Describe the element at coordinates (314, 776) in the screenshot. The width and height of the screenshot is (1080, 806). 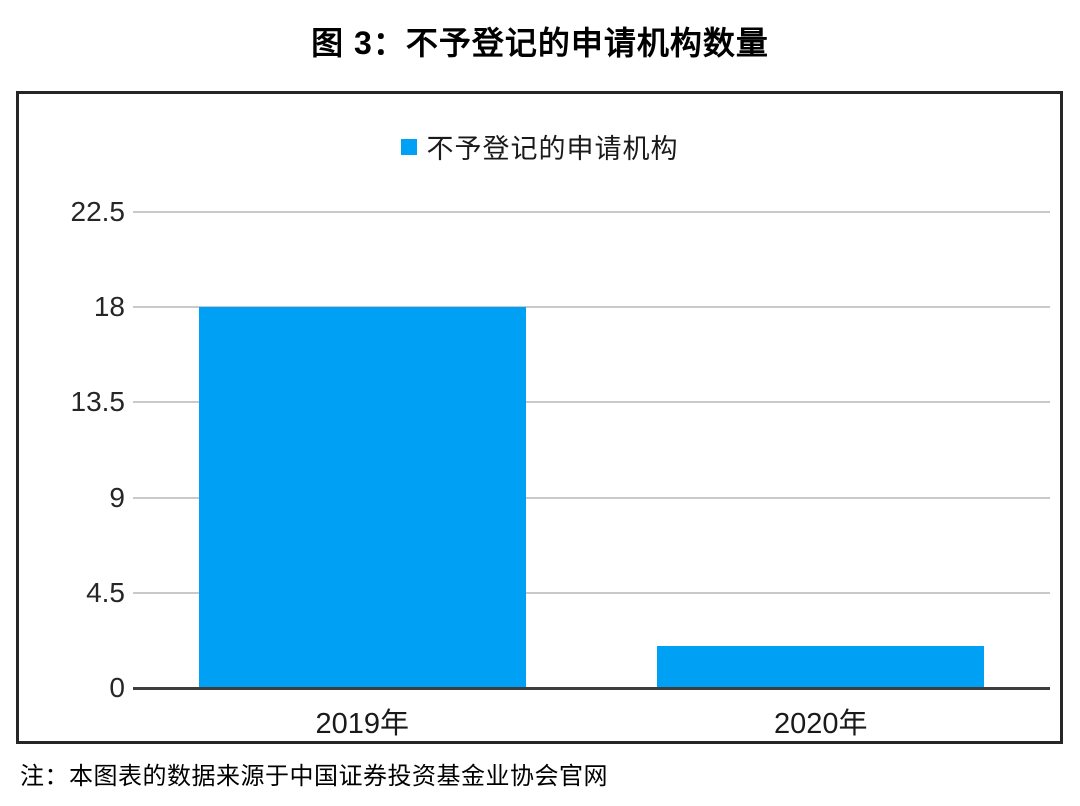
I see `source-note: 注：本图表的数据来源于中国证券投资基金业协会官网` at that location.